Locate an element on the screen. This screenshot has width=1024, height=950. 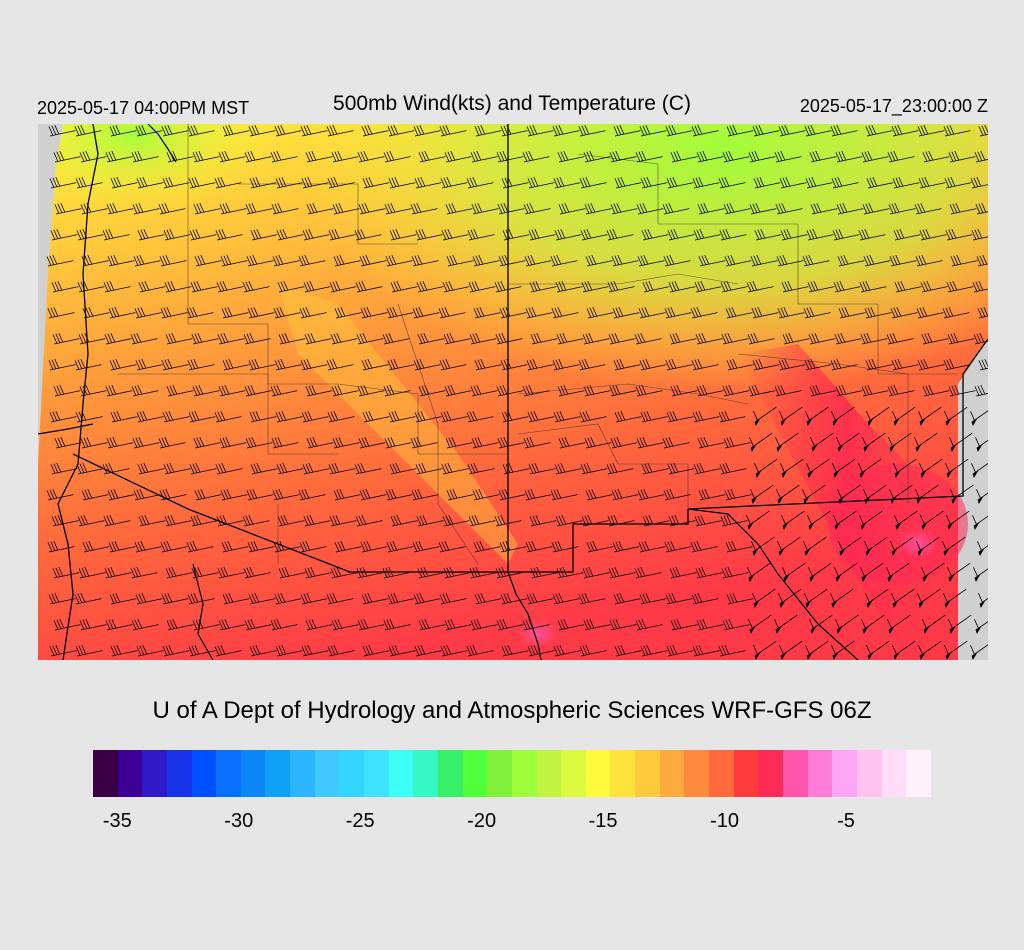
colorbar-tick-label: -30 is located at coordinates (239, 821).